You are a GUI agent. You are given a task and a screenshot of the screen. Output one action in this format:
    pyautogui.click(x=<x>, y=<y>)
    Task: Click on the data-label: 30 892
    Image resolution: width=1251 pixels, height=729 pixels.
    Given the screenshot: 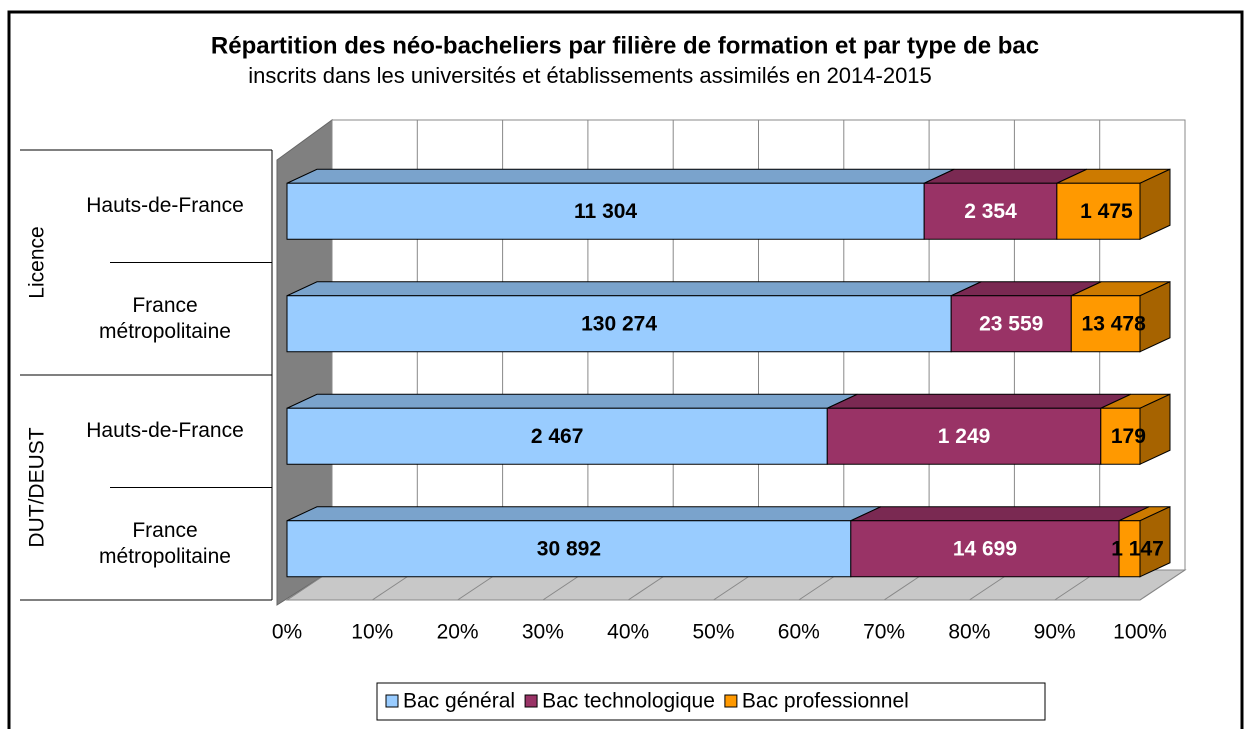 What is the action you would take?
    pyautogui.click(x=569, y=548)
    